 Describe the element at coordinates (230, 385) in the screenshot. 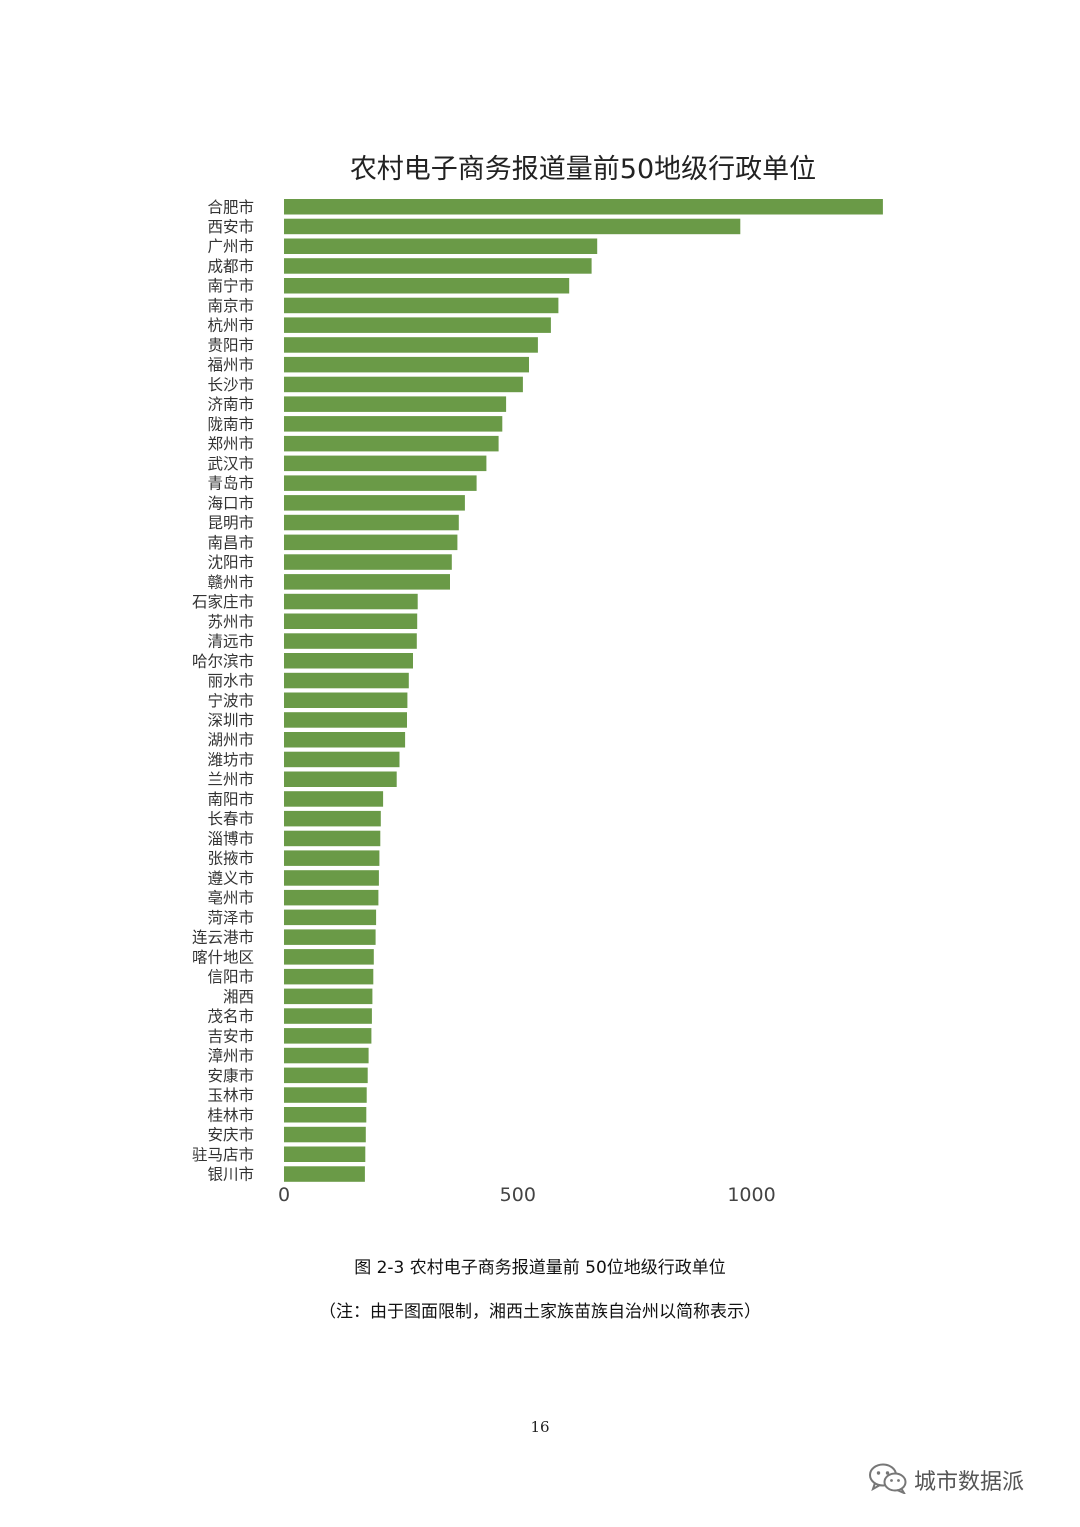

I see `category-label: 长沙市` at that location.